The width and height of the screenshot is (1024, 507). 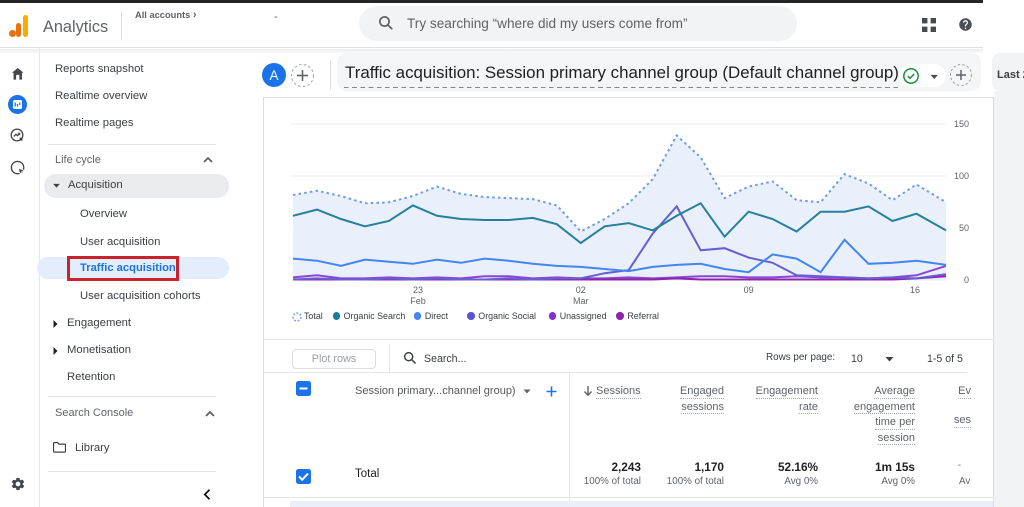 What do you see at coordinates (273, 75) in the screenshot?
I see `svg-text: A` at bounding box center [273, 75].